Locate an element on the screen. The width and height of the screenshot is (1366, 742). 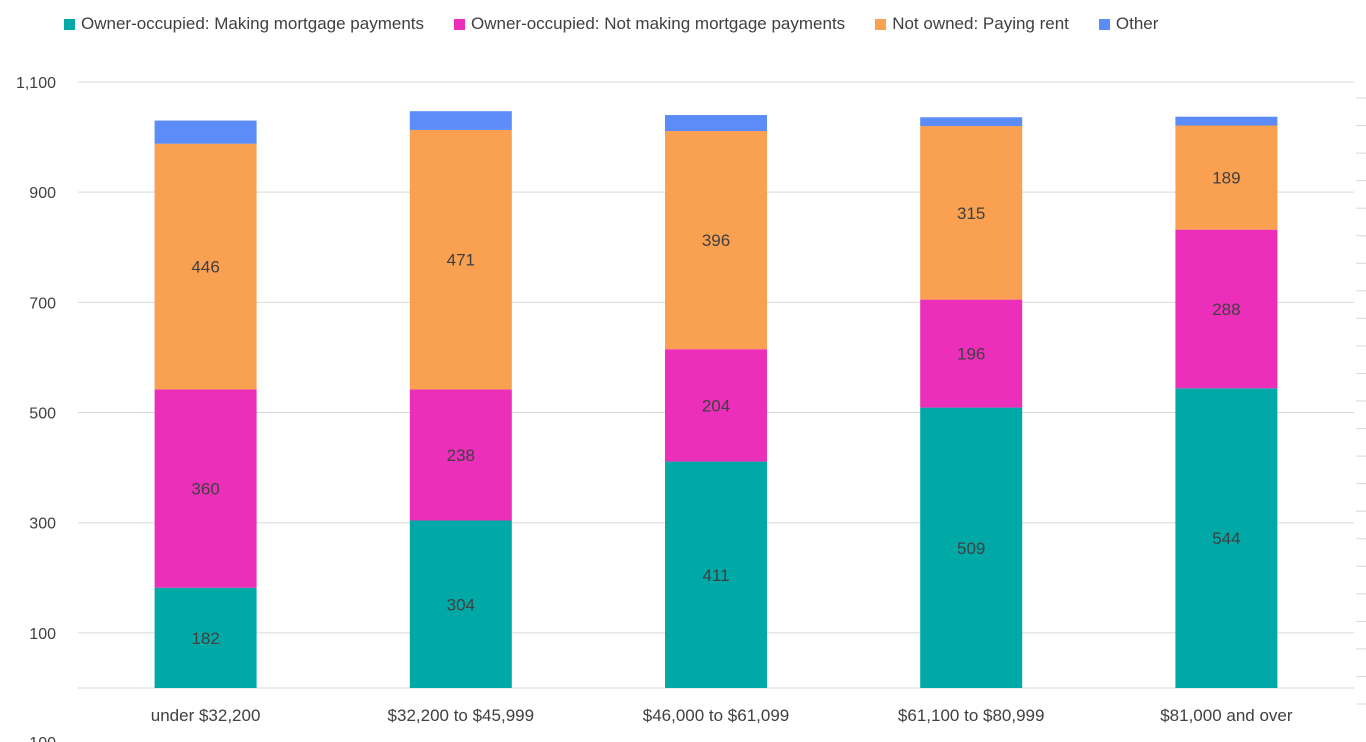
data-label: 411 is located at coordinates (715, 575).